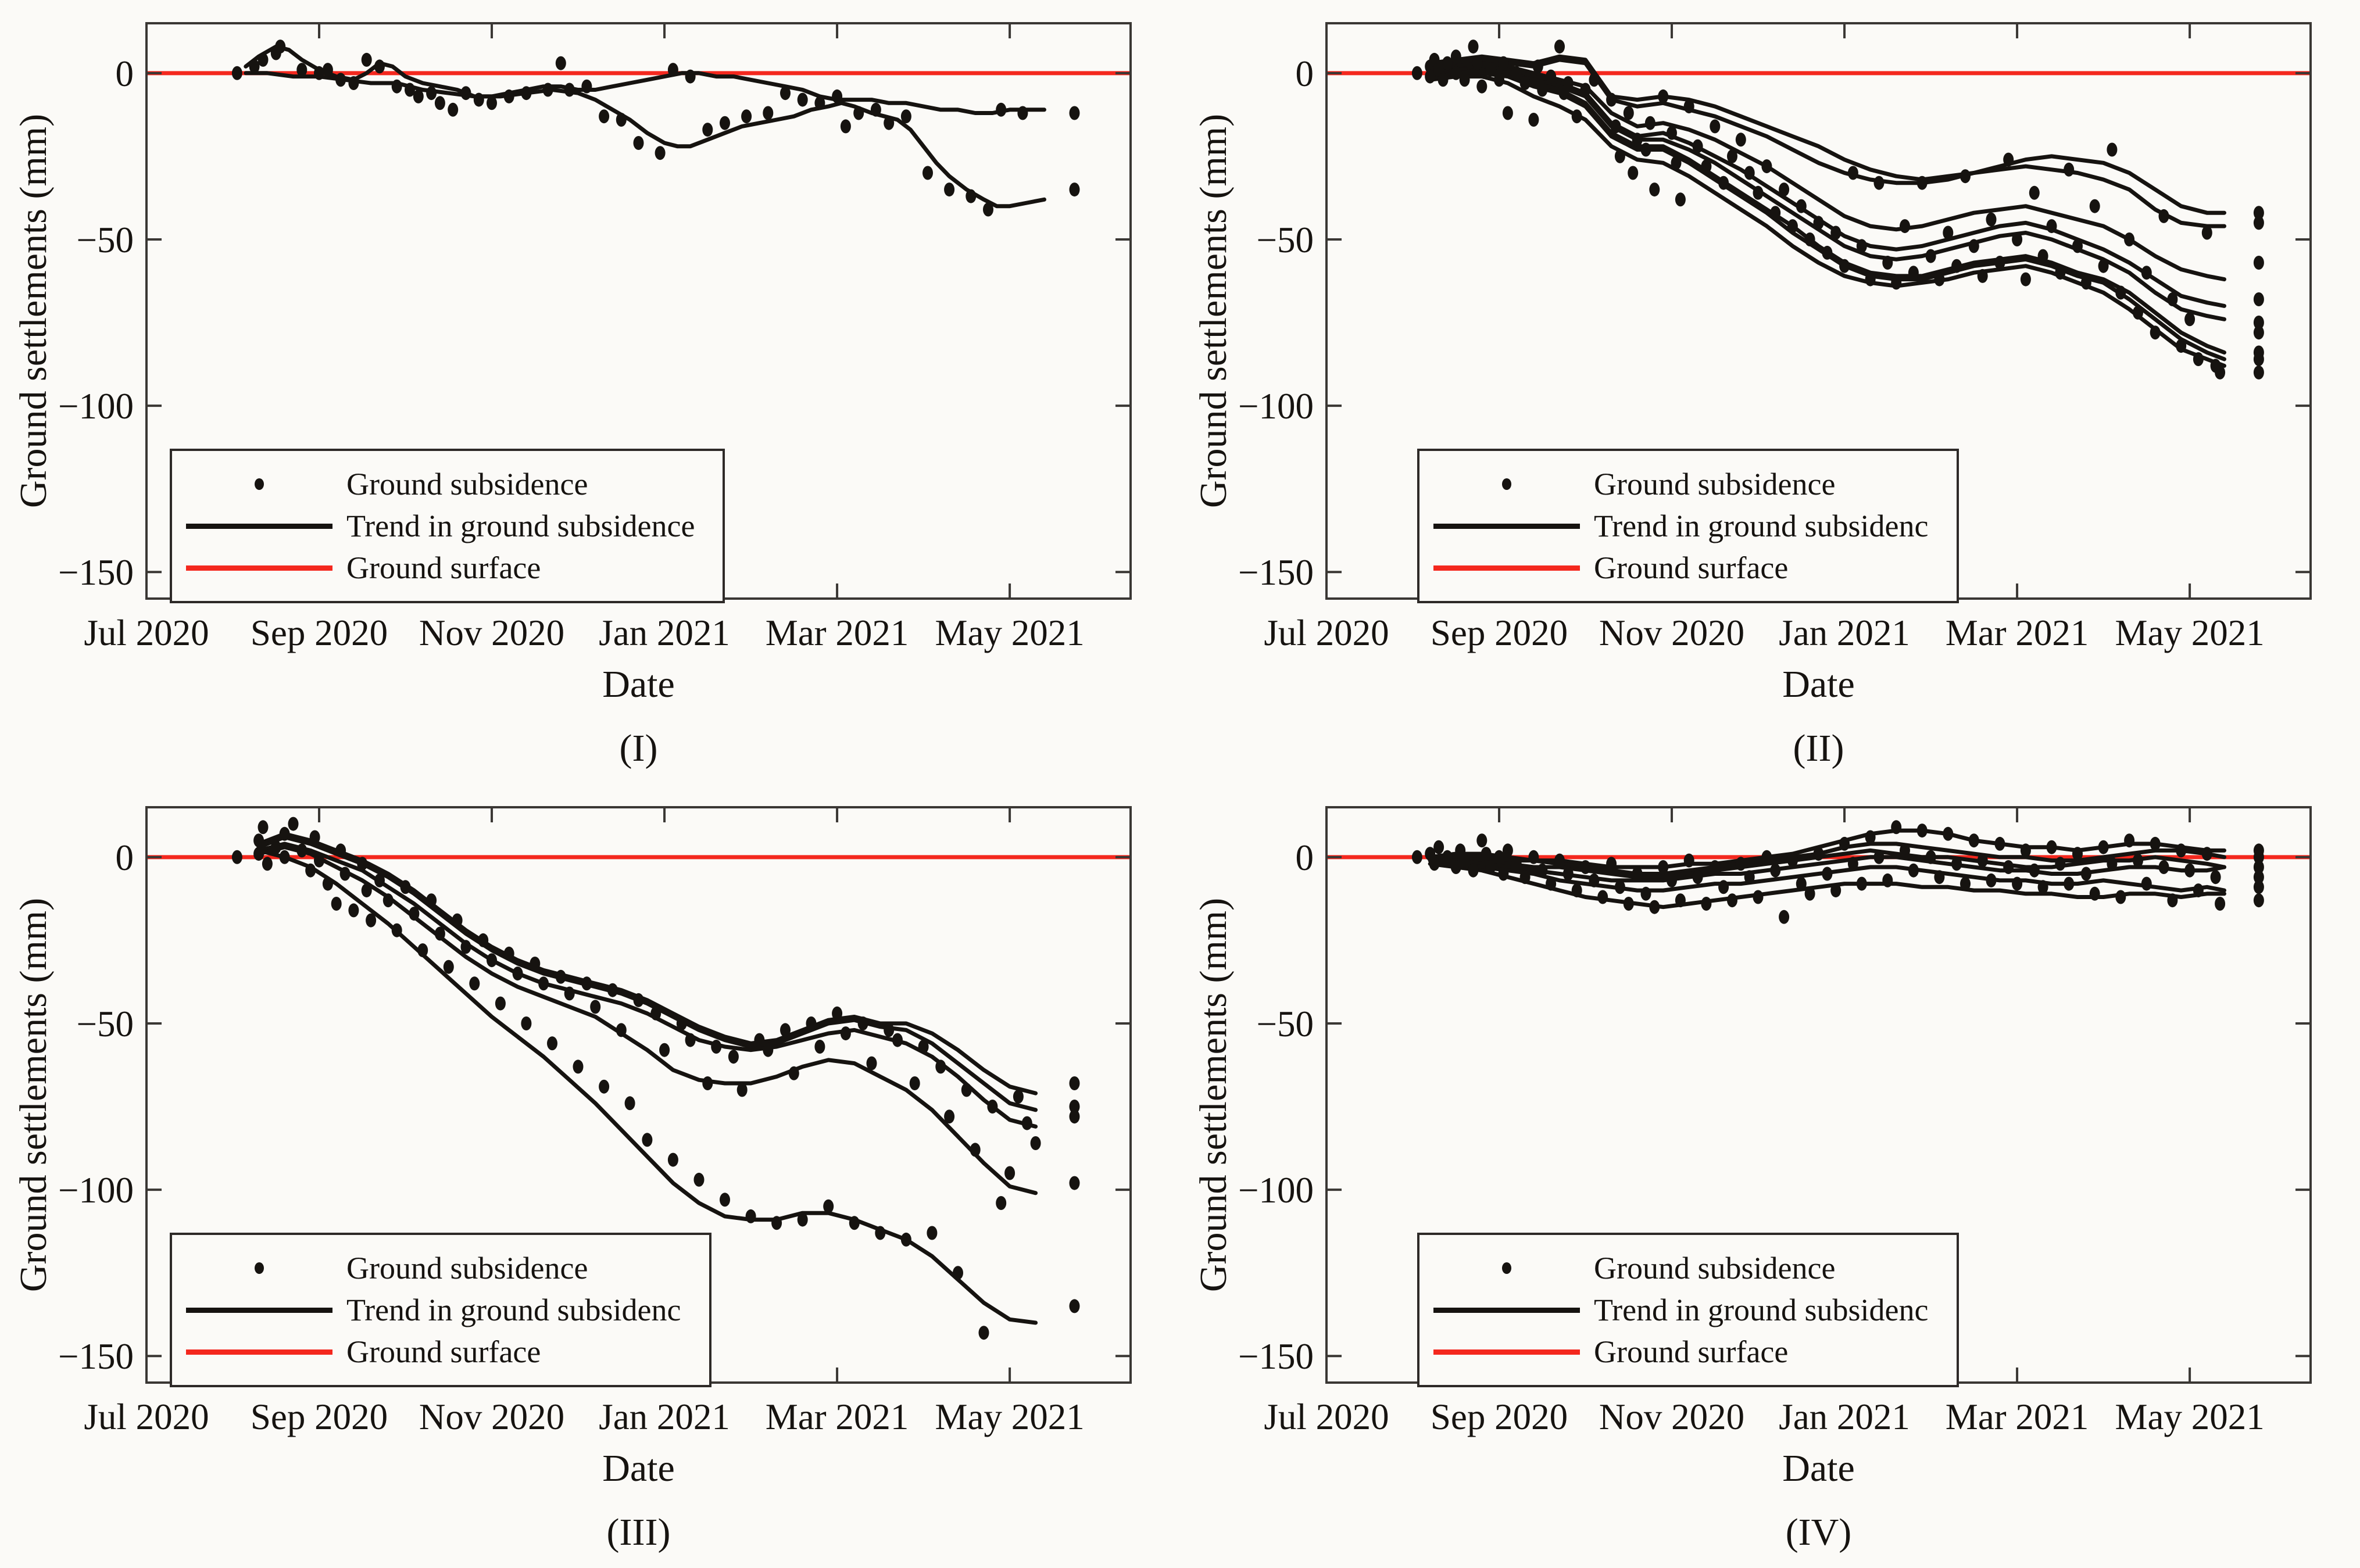  Describe the element at coordinates (638, 684) in the screenshot. I see `x-axis-label: Date` at that location.